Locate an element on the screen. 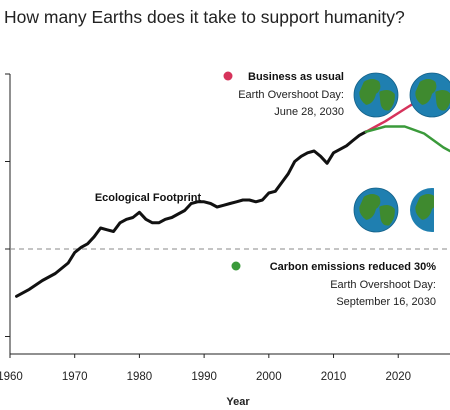 Image resolution: width=450 pixels, height=410 pixels. earth-icon-reduced-2-wrap is located at coordinates (422, 210).